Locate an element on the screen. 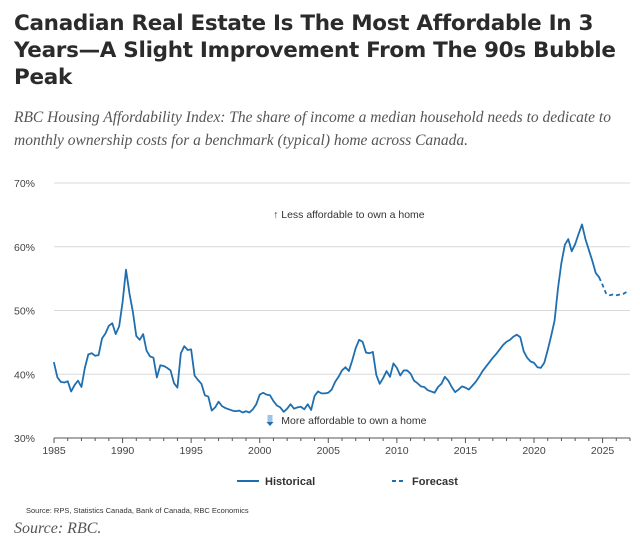  down-arrow-icon is located at coordinates (270, 420).